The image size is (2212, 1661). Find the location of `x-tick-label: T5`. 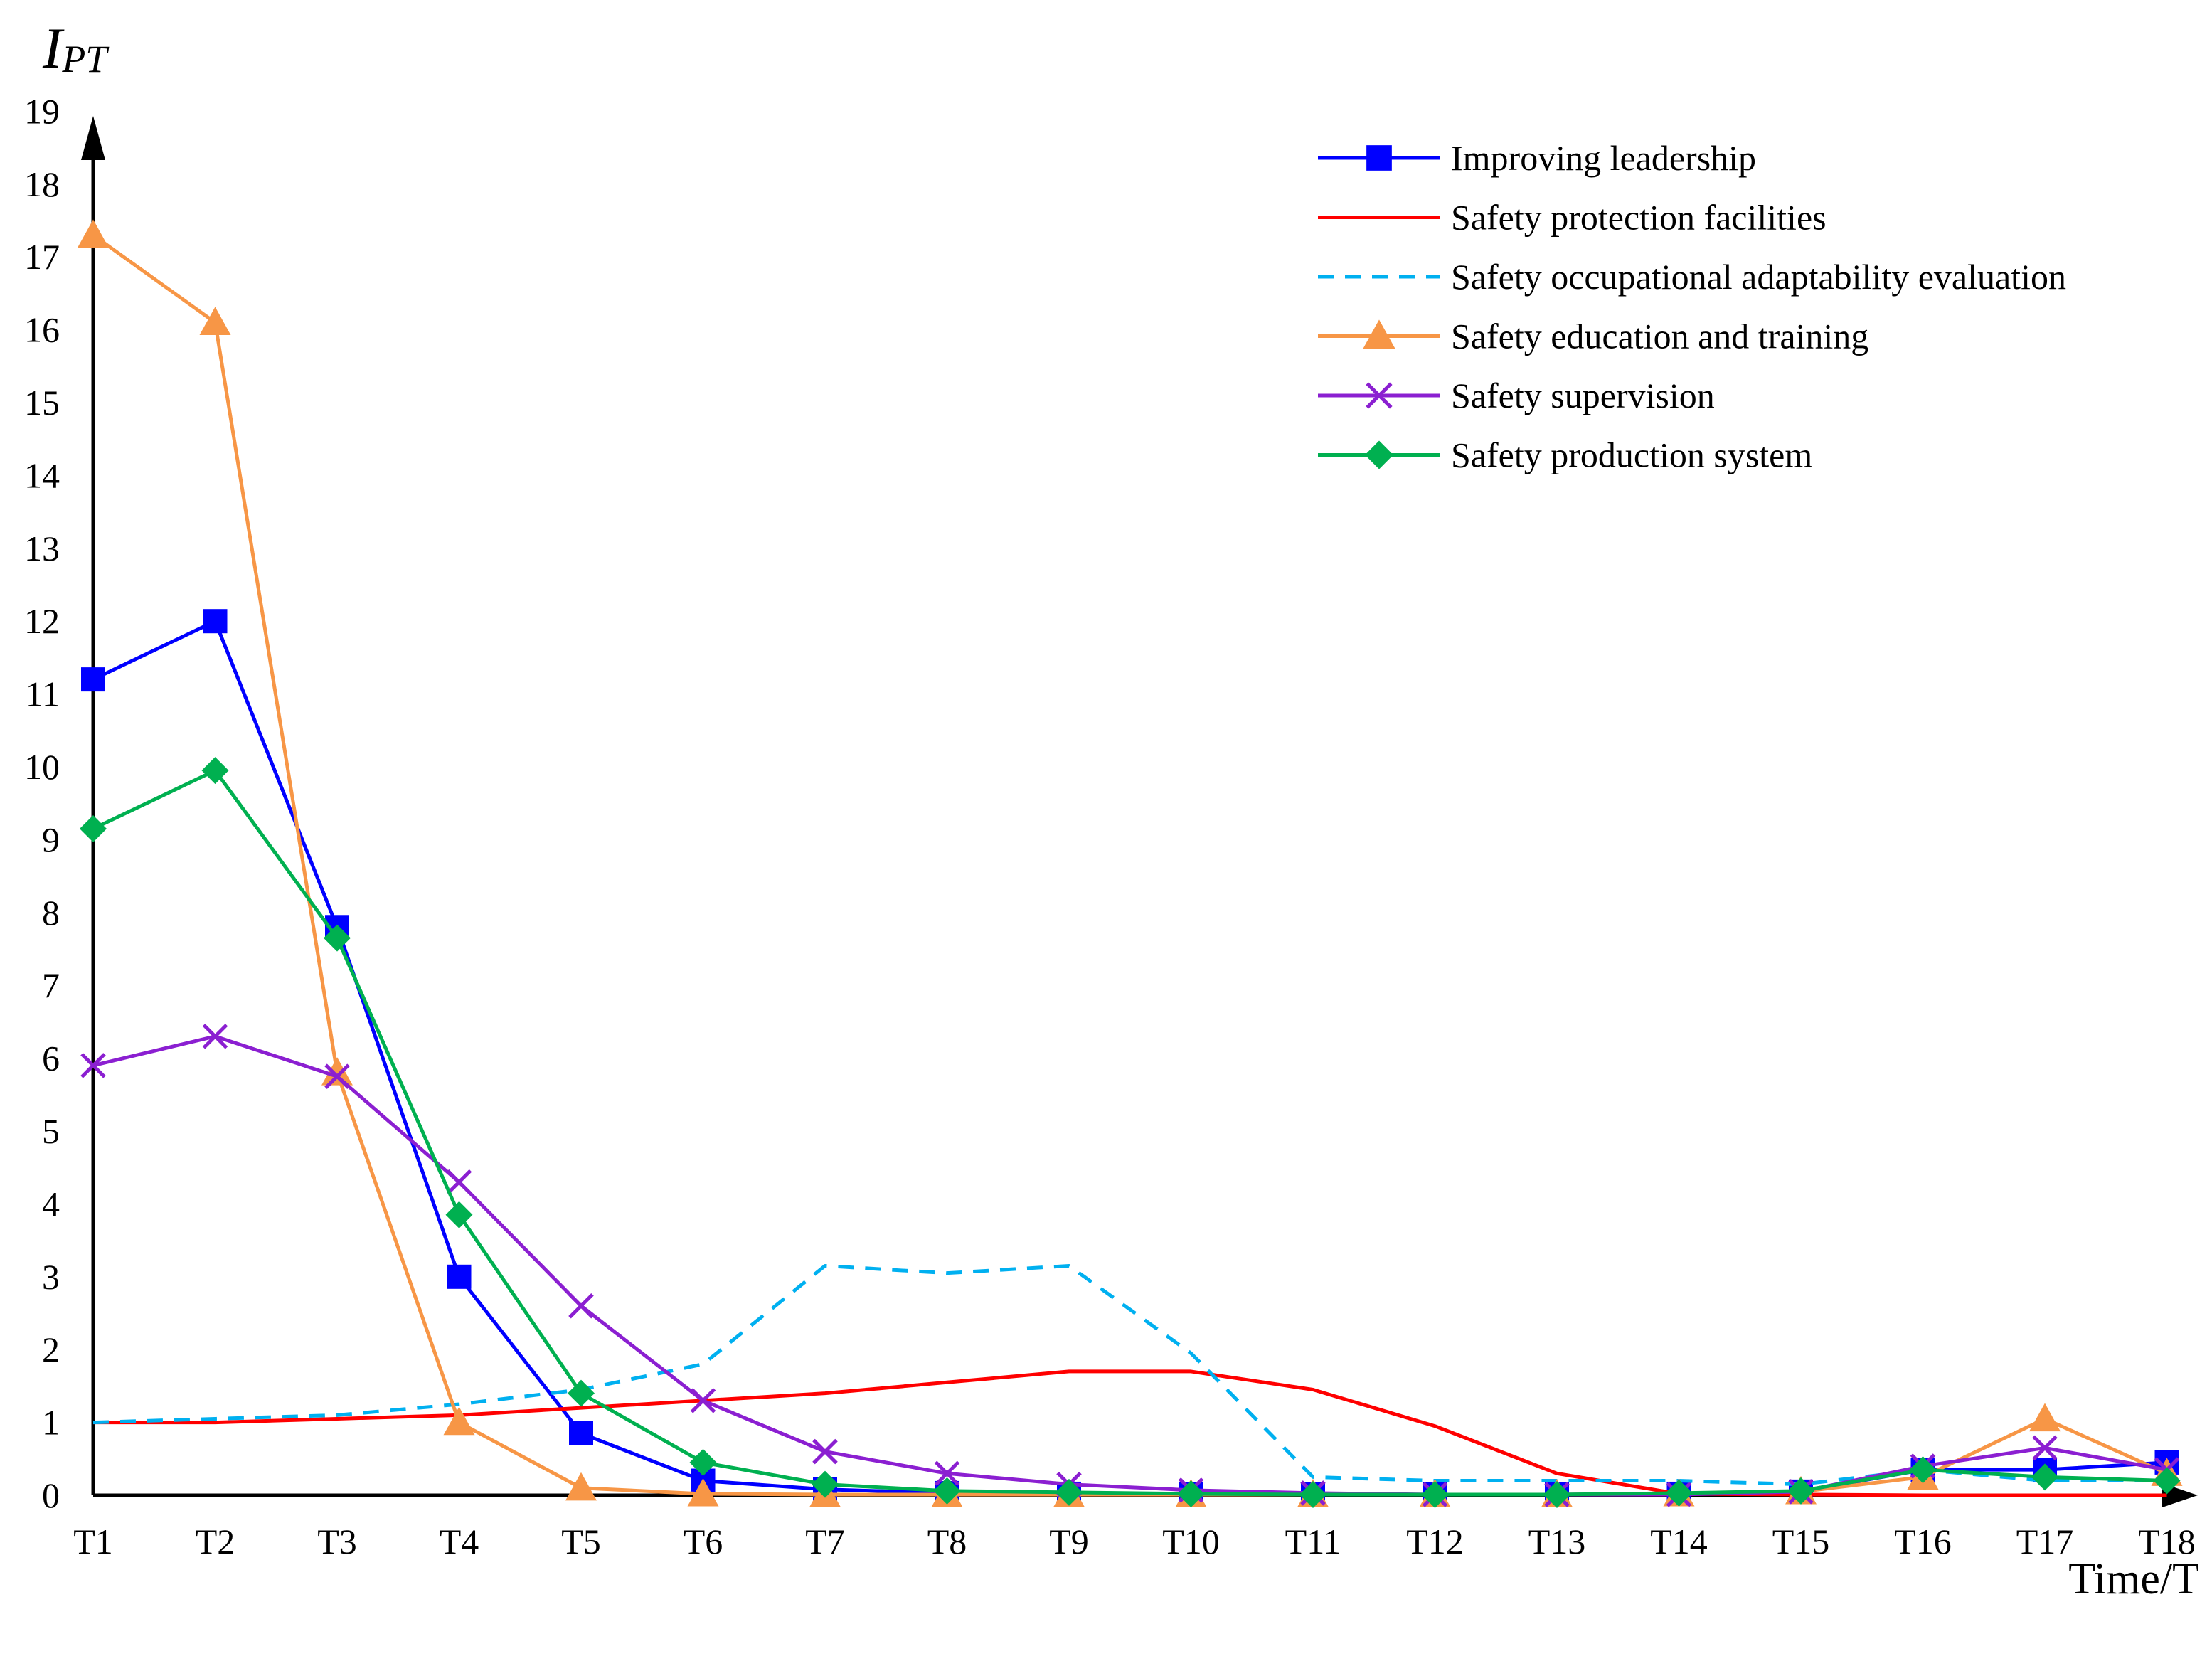

x-tick-label: T5 is located at coordinates (581, 1541).